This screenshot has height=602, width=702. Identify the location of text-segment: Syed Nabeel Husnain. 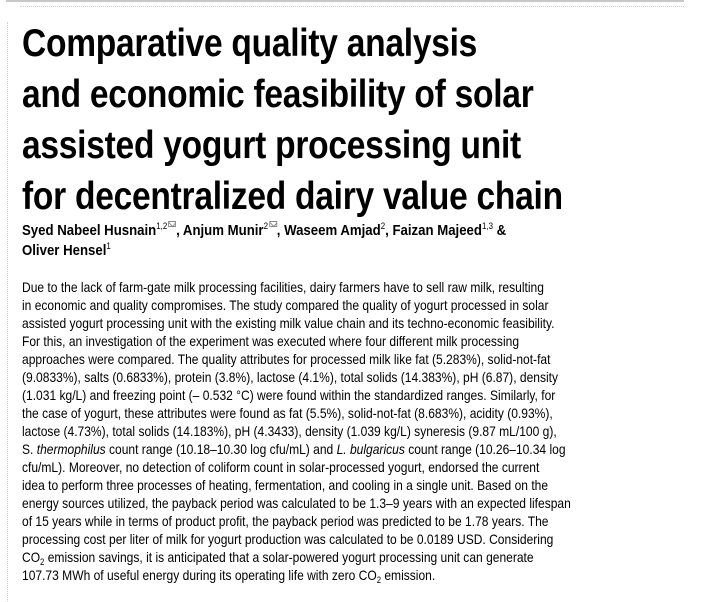
(89, 230).